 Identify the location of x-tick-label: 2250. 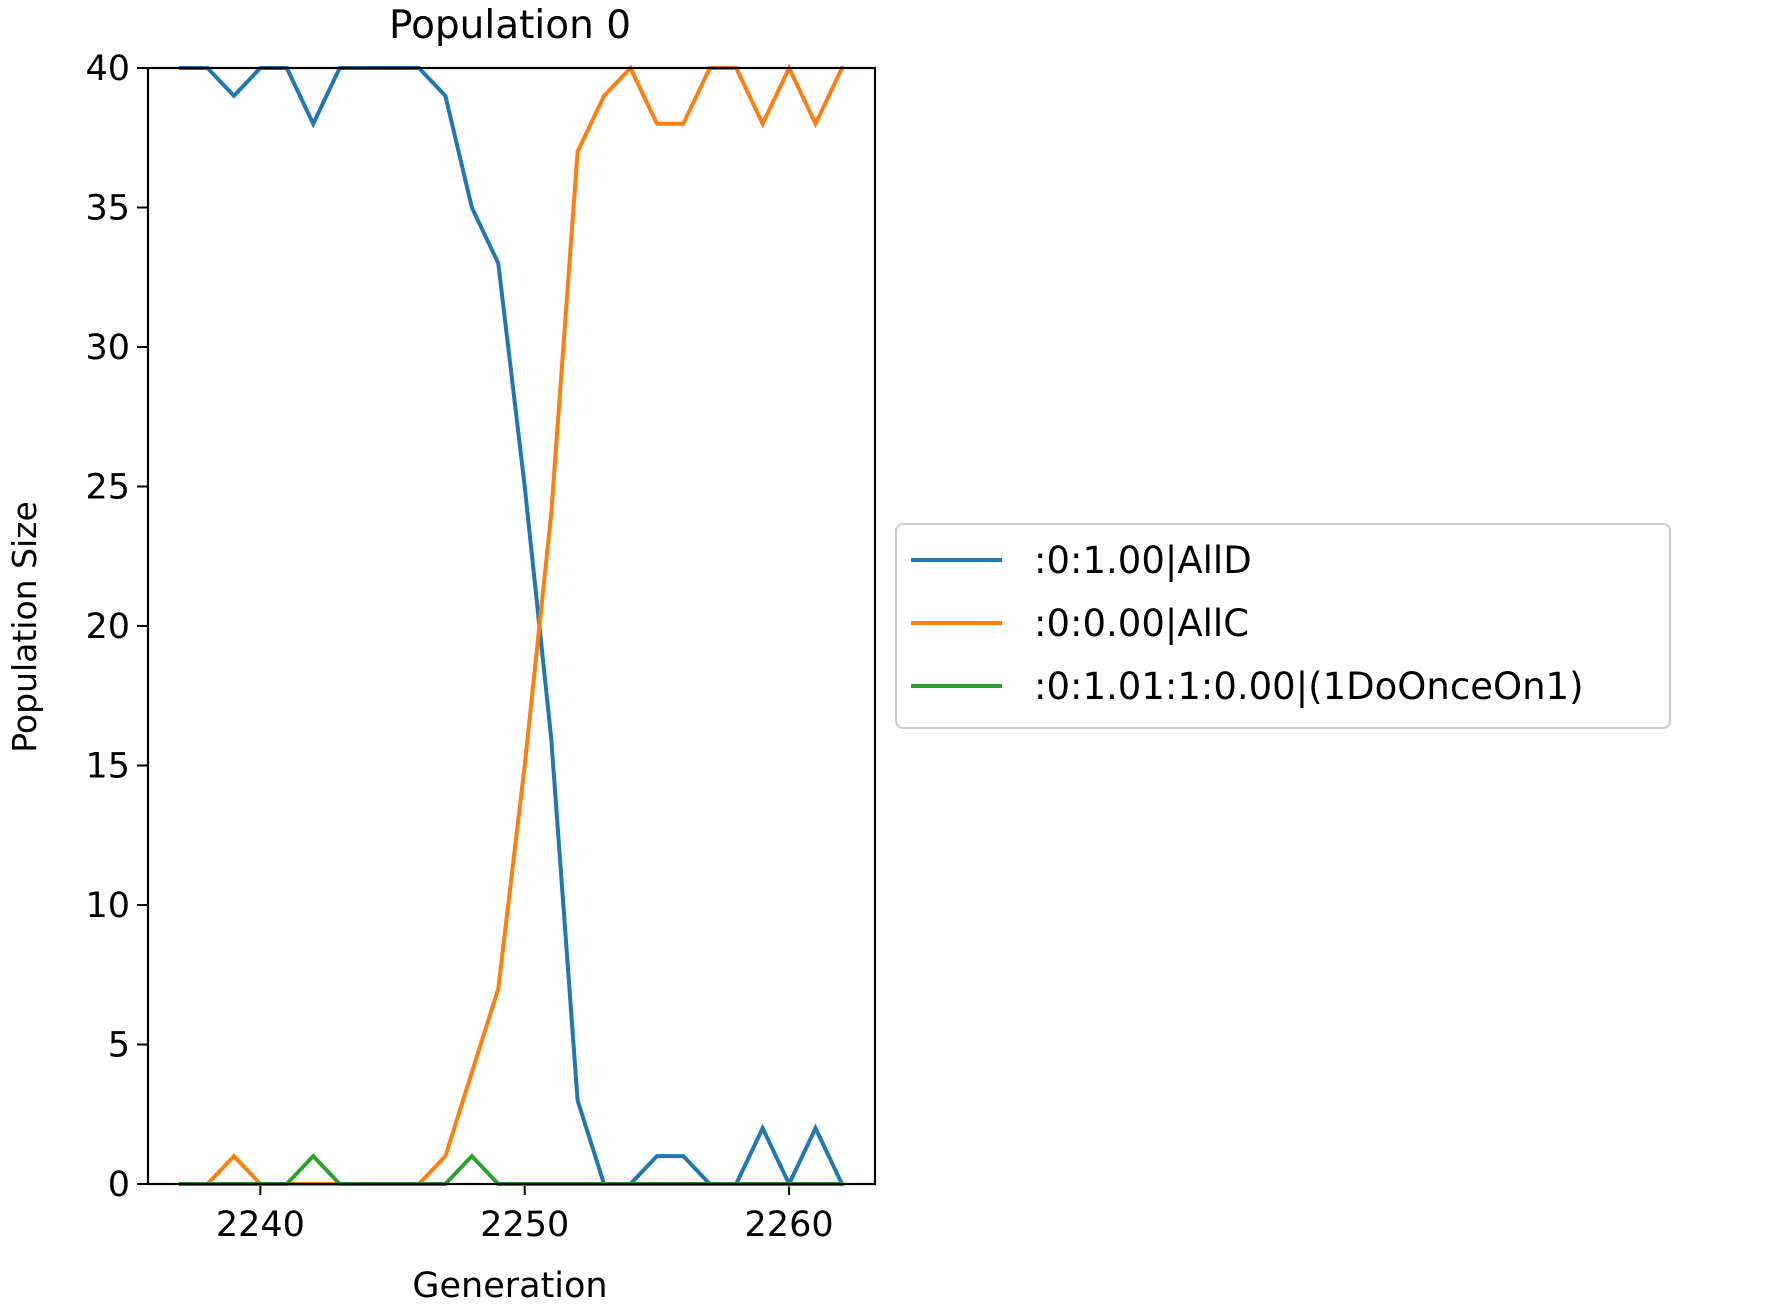
(524, 1225).